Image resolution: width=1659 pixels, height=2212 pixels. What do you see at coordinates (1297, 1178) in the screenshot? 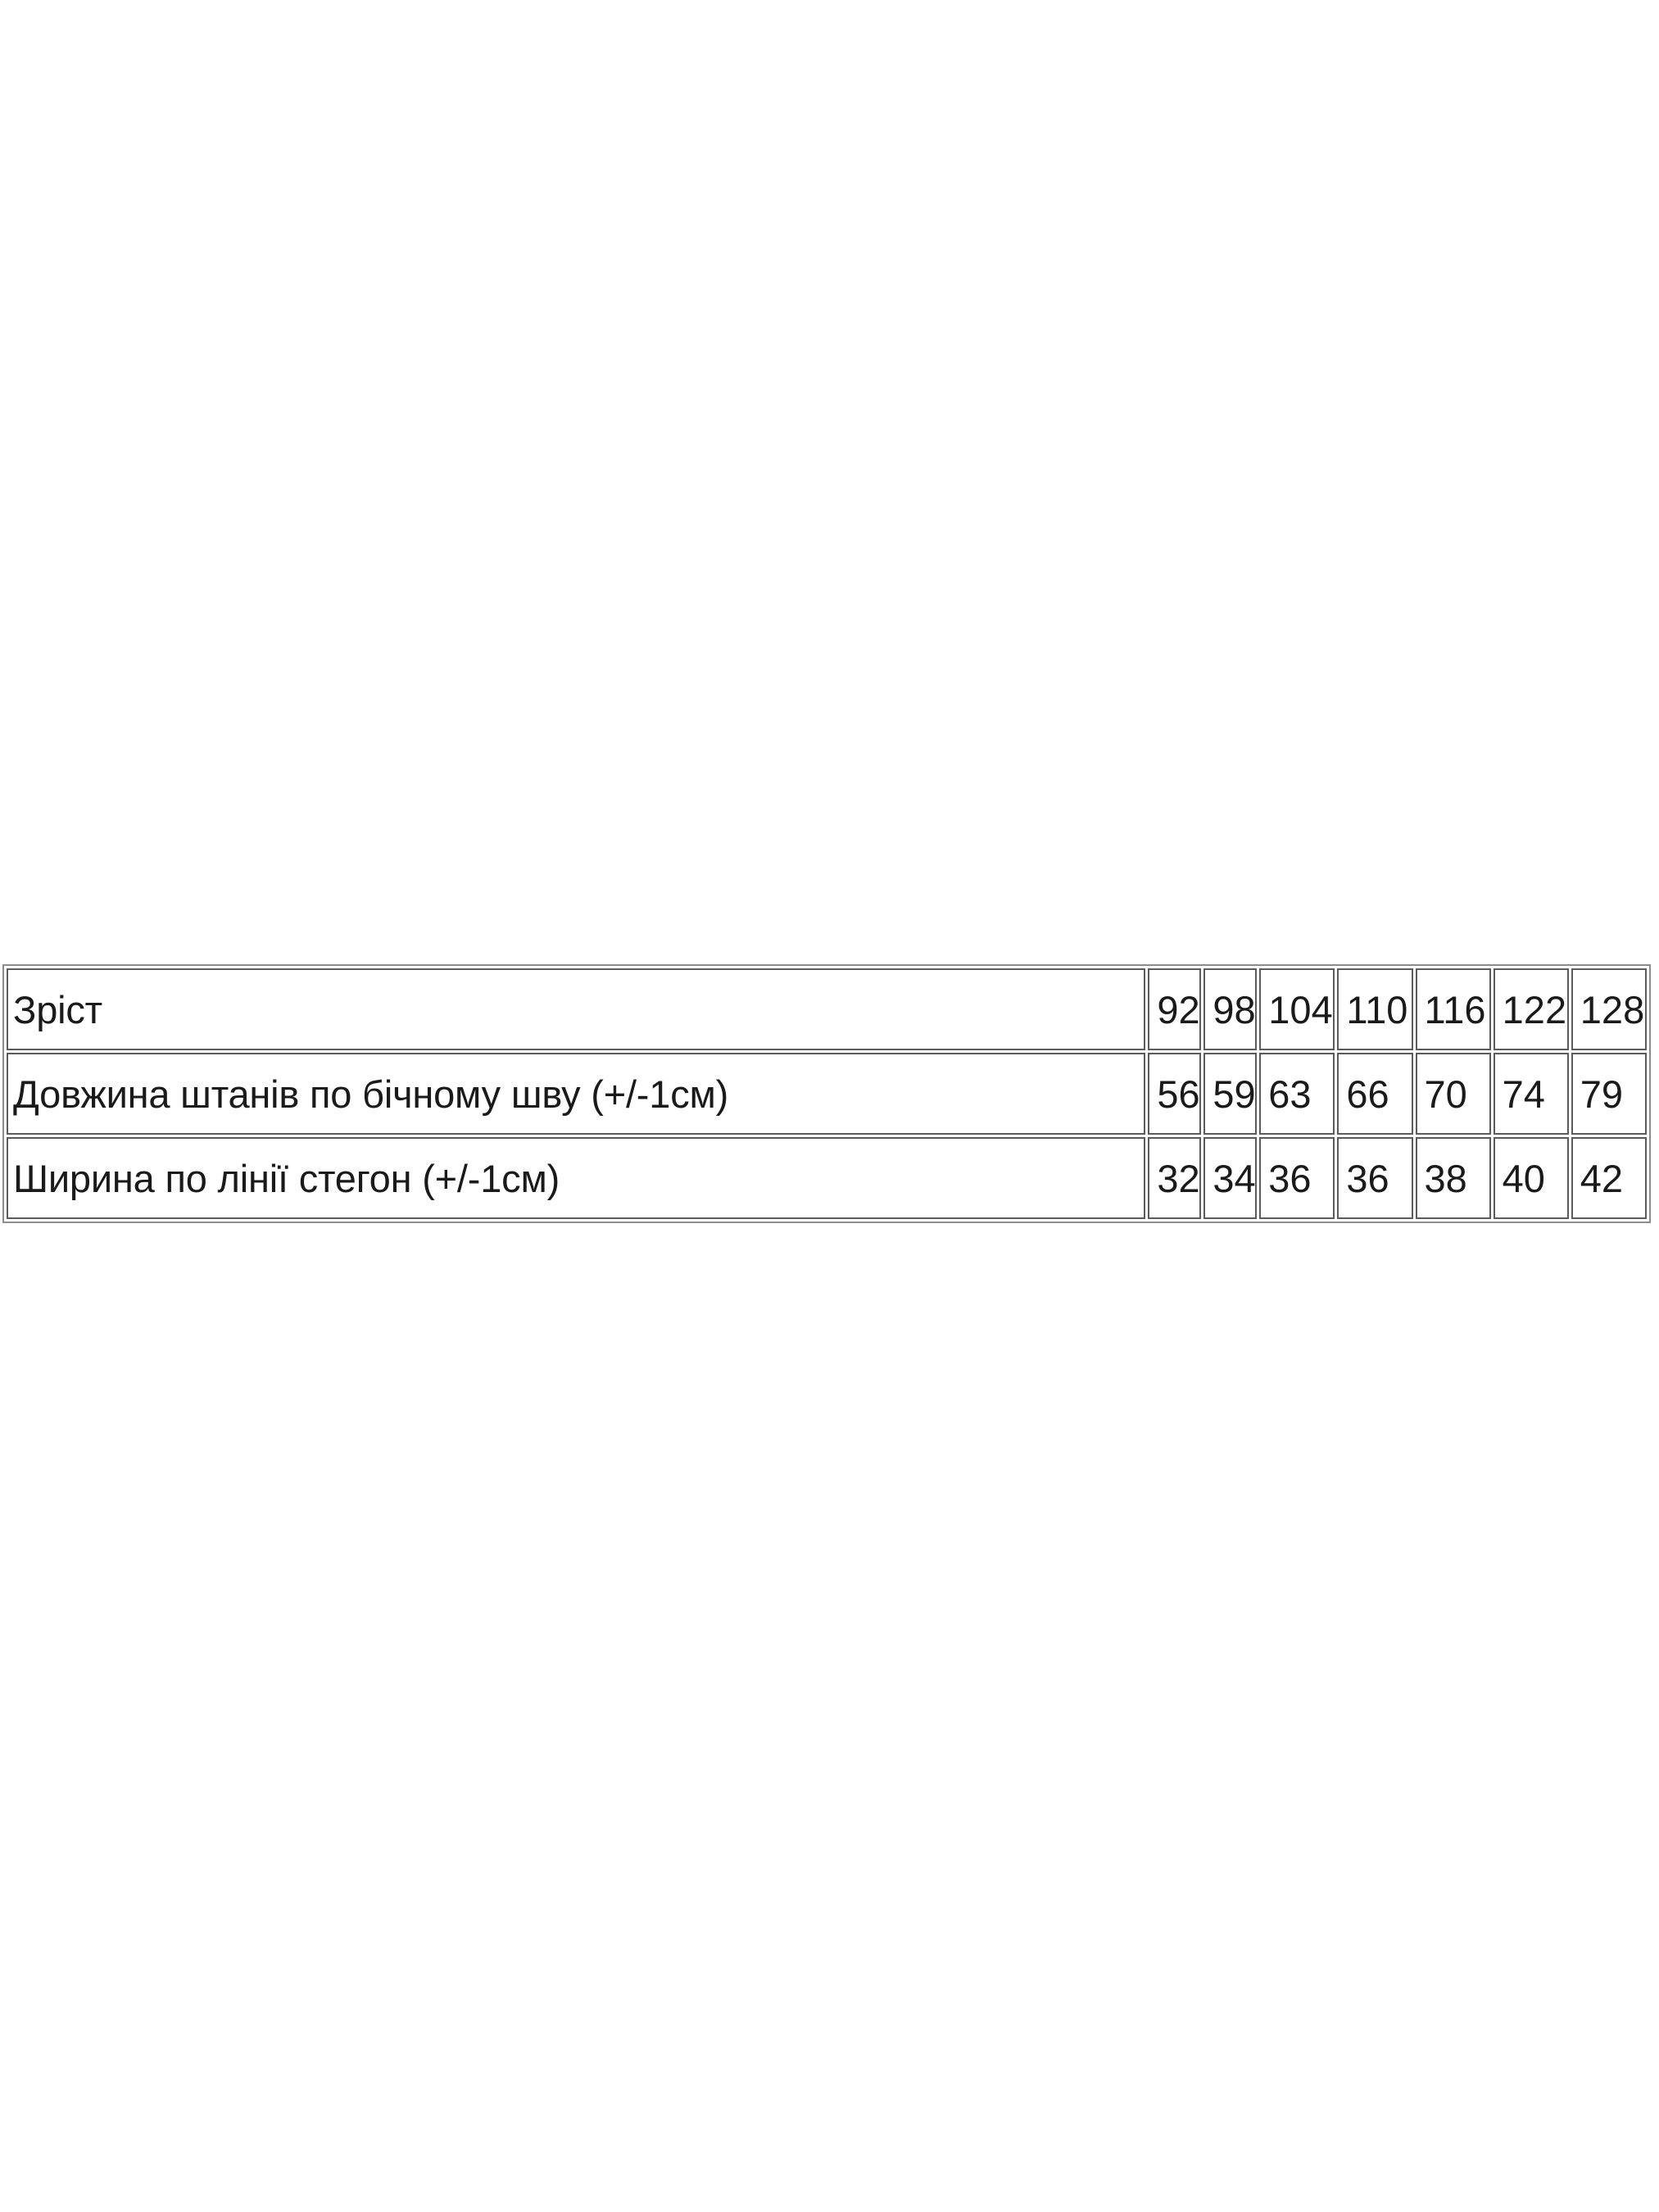
I see `cell-hip-width-104: 36` at bounding box center [1297, 1178].